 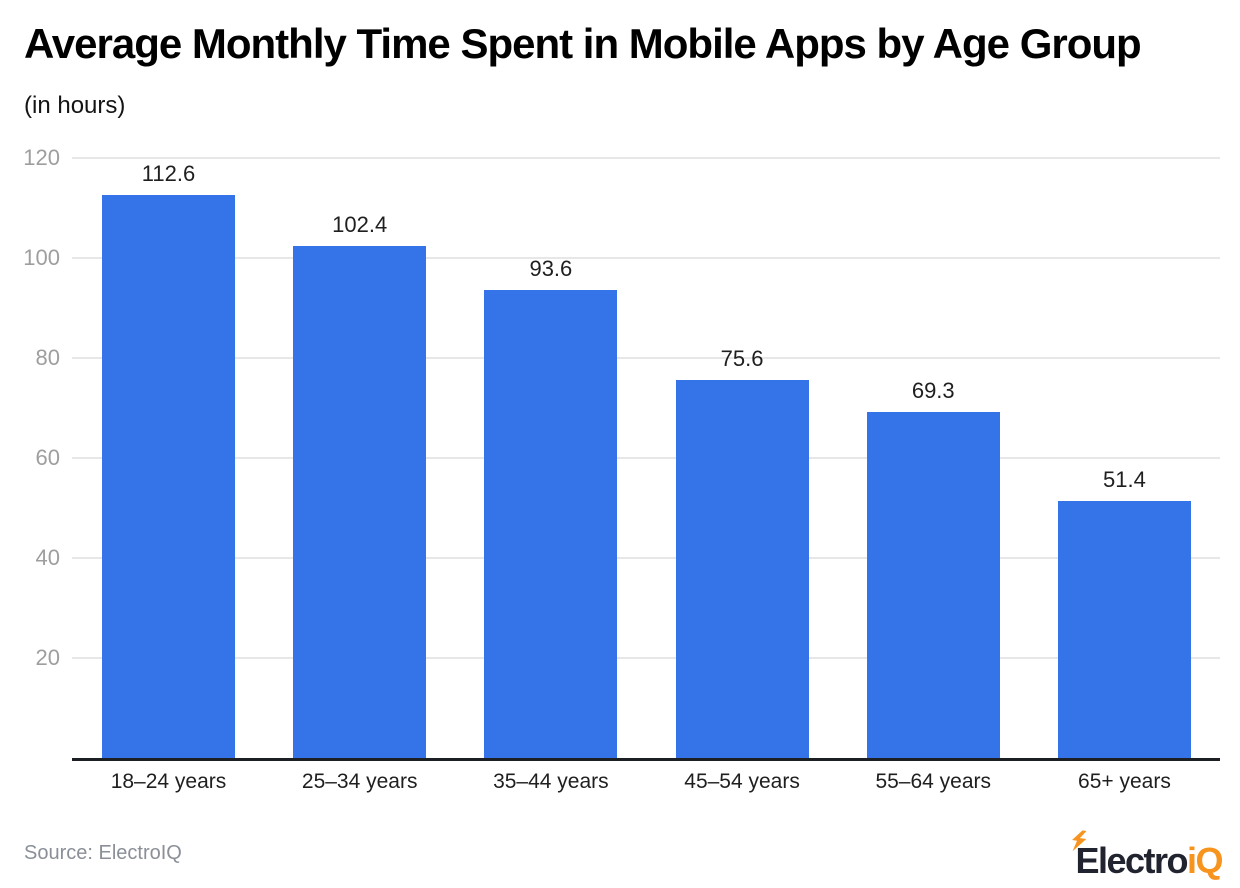 I want to click on bar-value-label: 69.3, so click(x=933, y=390).